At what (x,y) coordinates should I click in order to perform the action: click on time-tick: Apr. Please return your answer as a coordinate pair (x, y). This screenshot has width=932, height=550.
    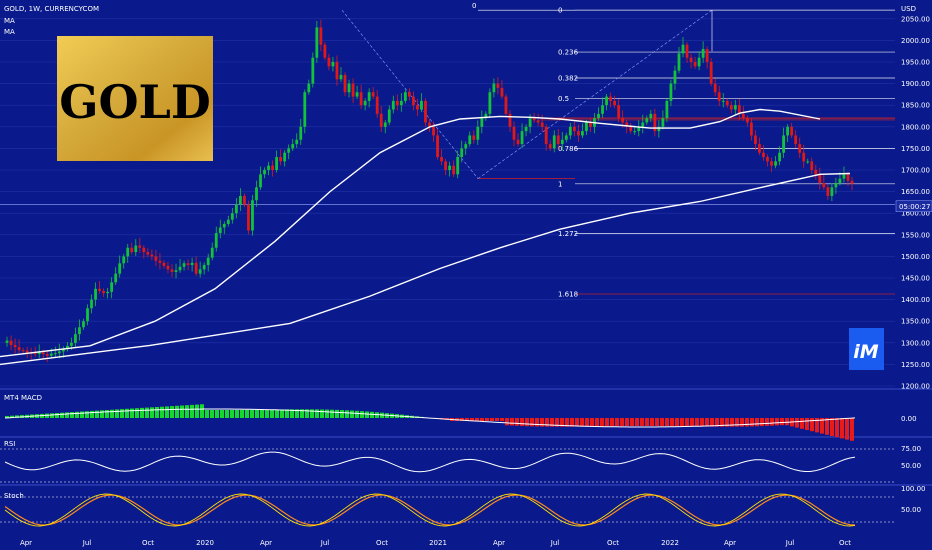
    Looking at the image, I should click on (26, 543).